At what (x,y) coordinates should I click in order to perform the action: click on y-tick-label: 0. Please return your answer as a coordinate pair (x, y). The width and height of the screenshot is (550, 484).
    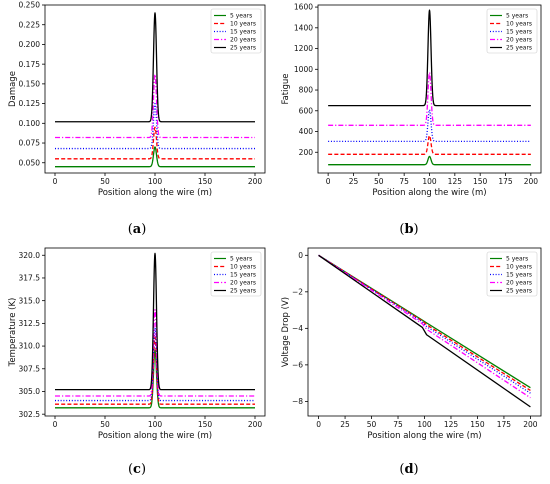
    Looking at the image, I should click on (300, 255).